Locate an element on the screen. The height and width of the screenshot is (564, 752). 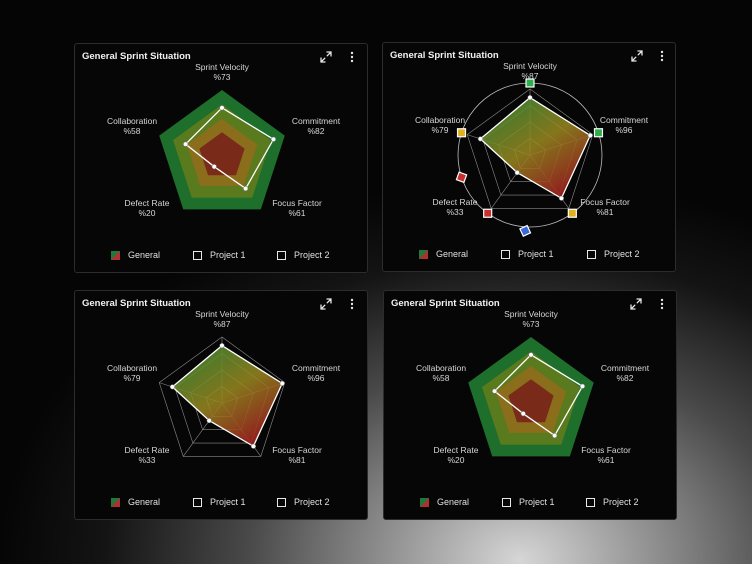
radar-grid-ring is located at coordinates (222, 396).